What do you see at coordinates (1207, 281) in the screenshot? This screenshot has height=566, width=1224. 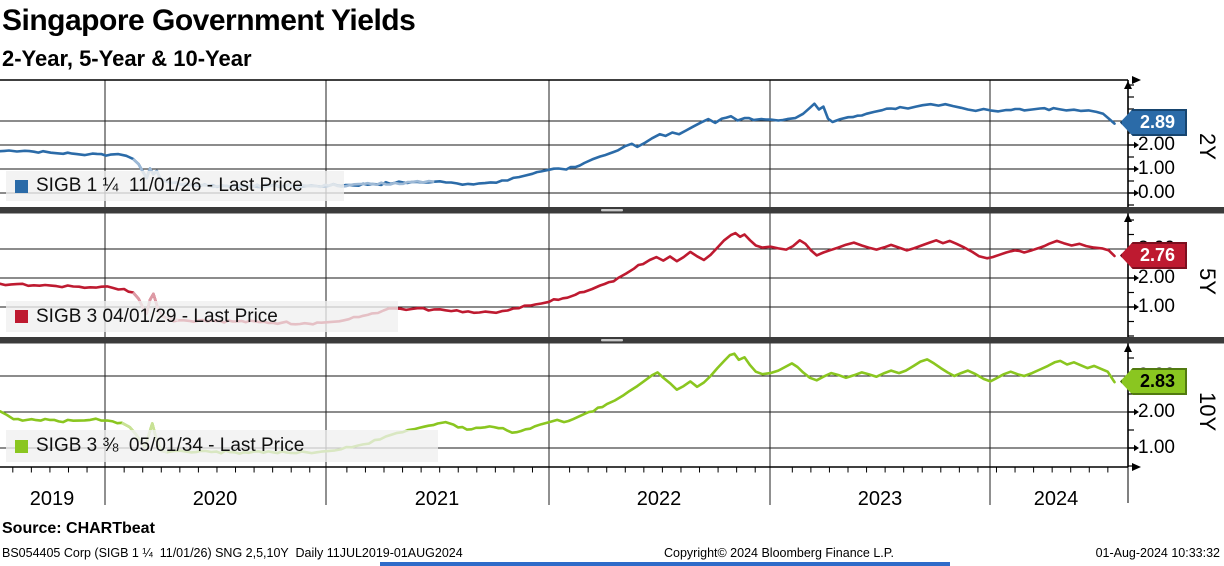 I see `panel-label-5y: 5Y` at bounding box center [1207, 281].